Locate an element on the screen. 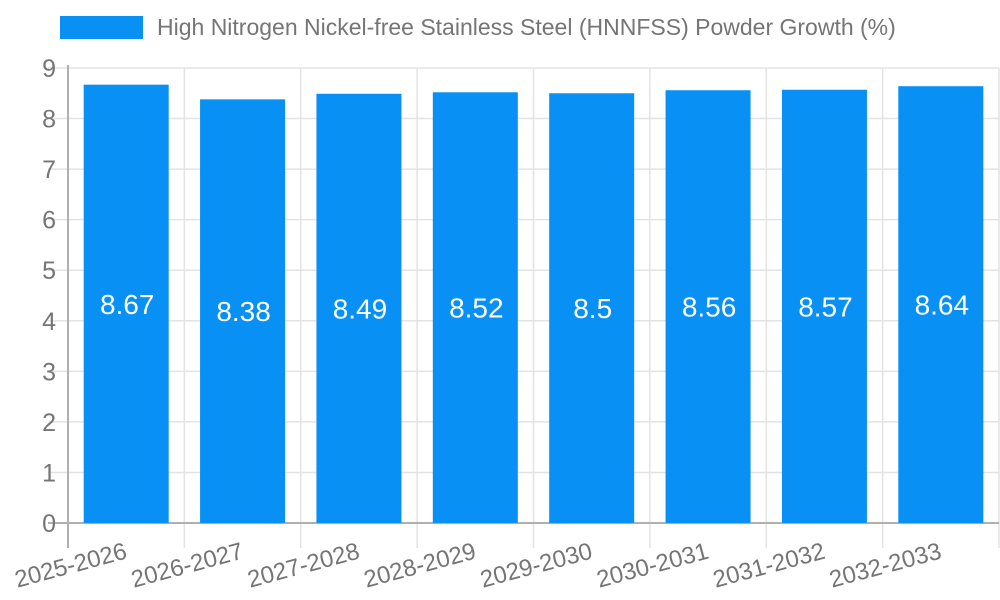 This screenshot has width=1000, height=600. y-tick-label: 5 is located at coordinates (49, 271).